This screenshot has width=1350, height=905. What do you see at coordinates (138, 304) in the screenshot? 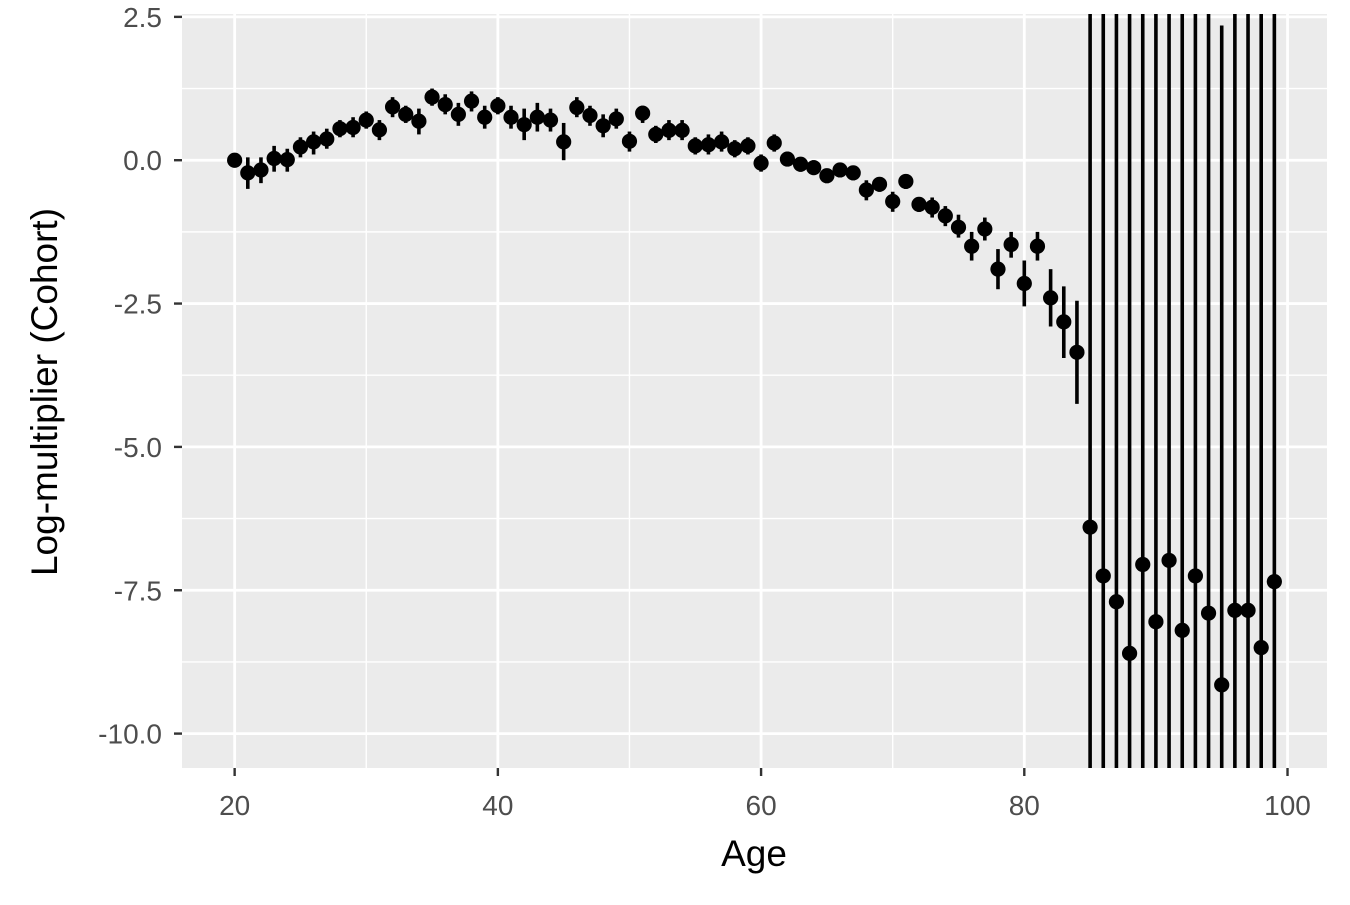
I see `y-tick-label: -2.5` at bounding box center [138, 304].